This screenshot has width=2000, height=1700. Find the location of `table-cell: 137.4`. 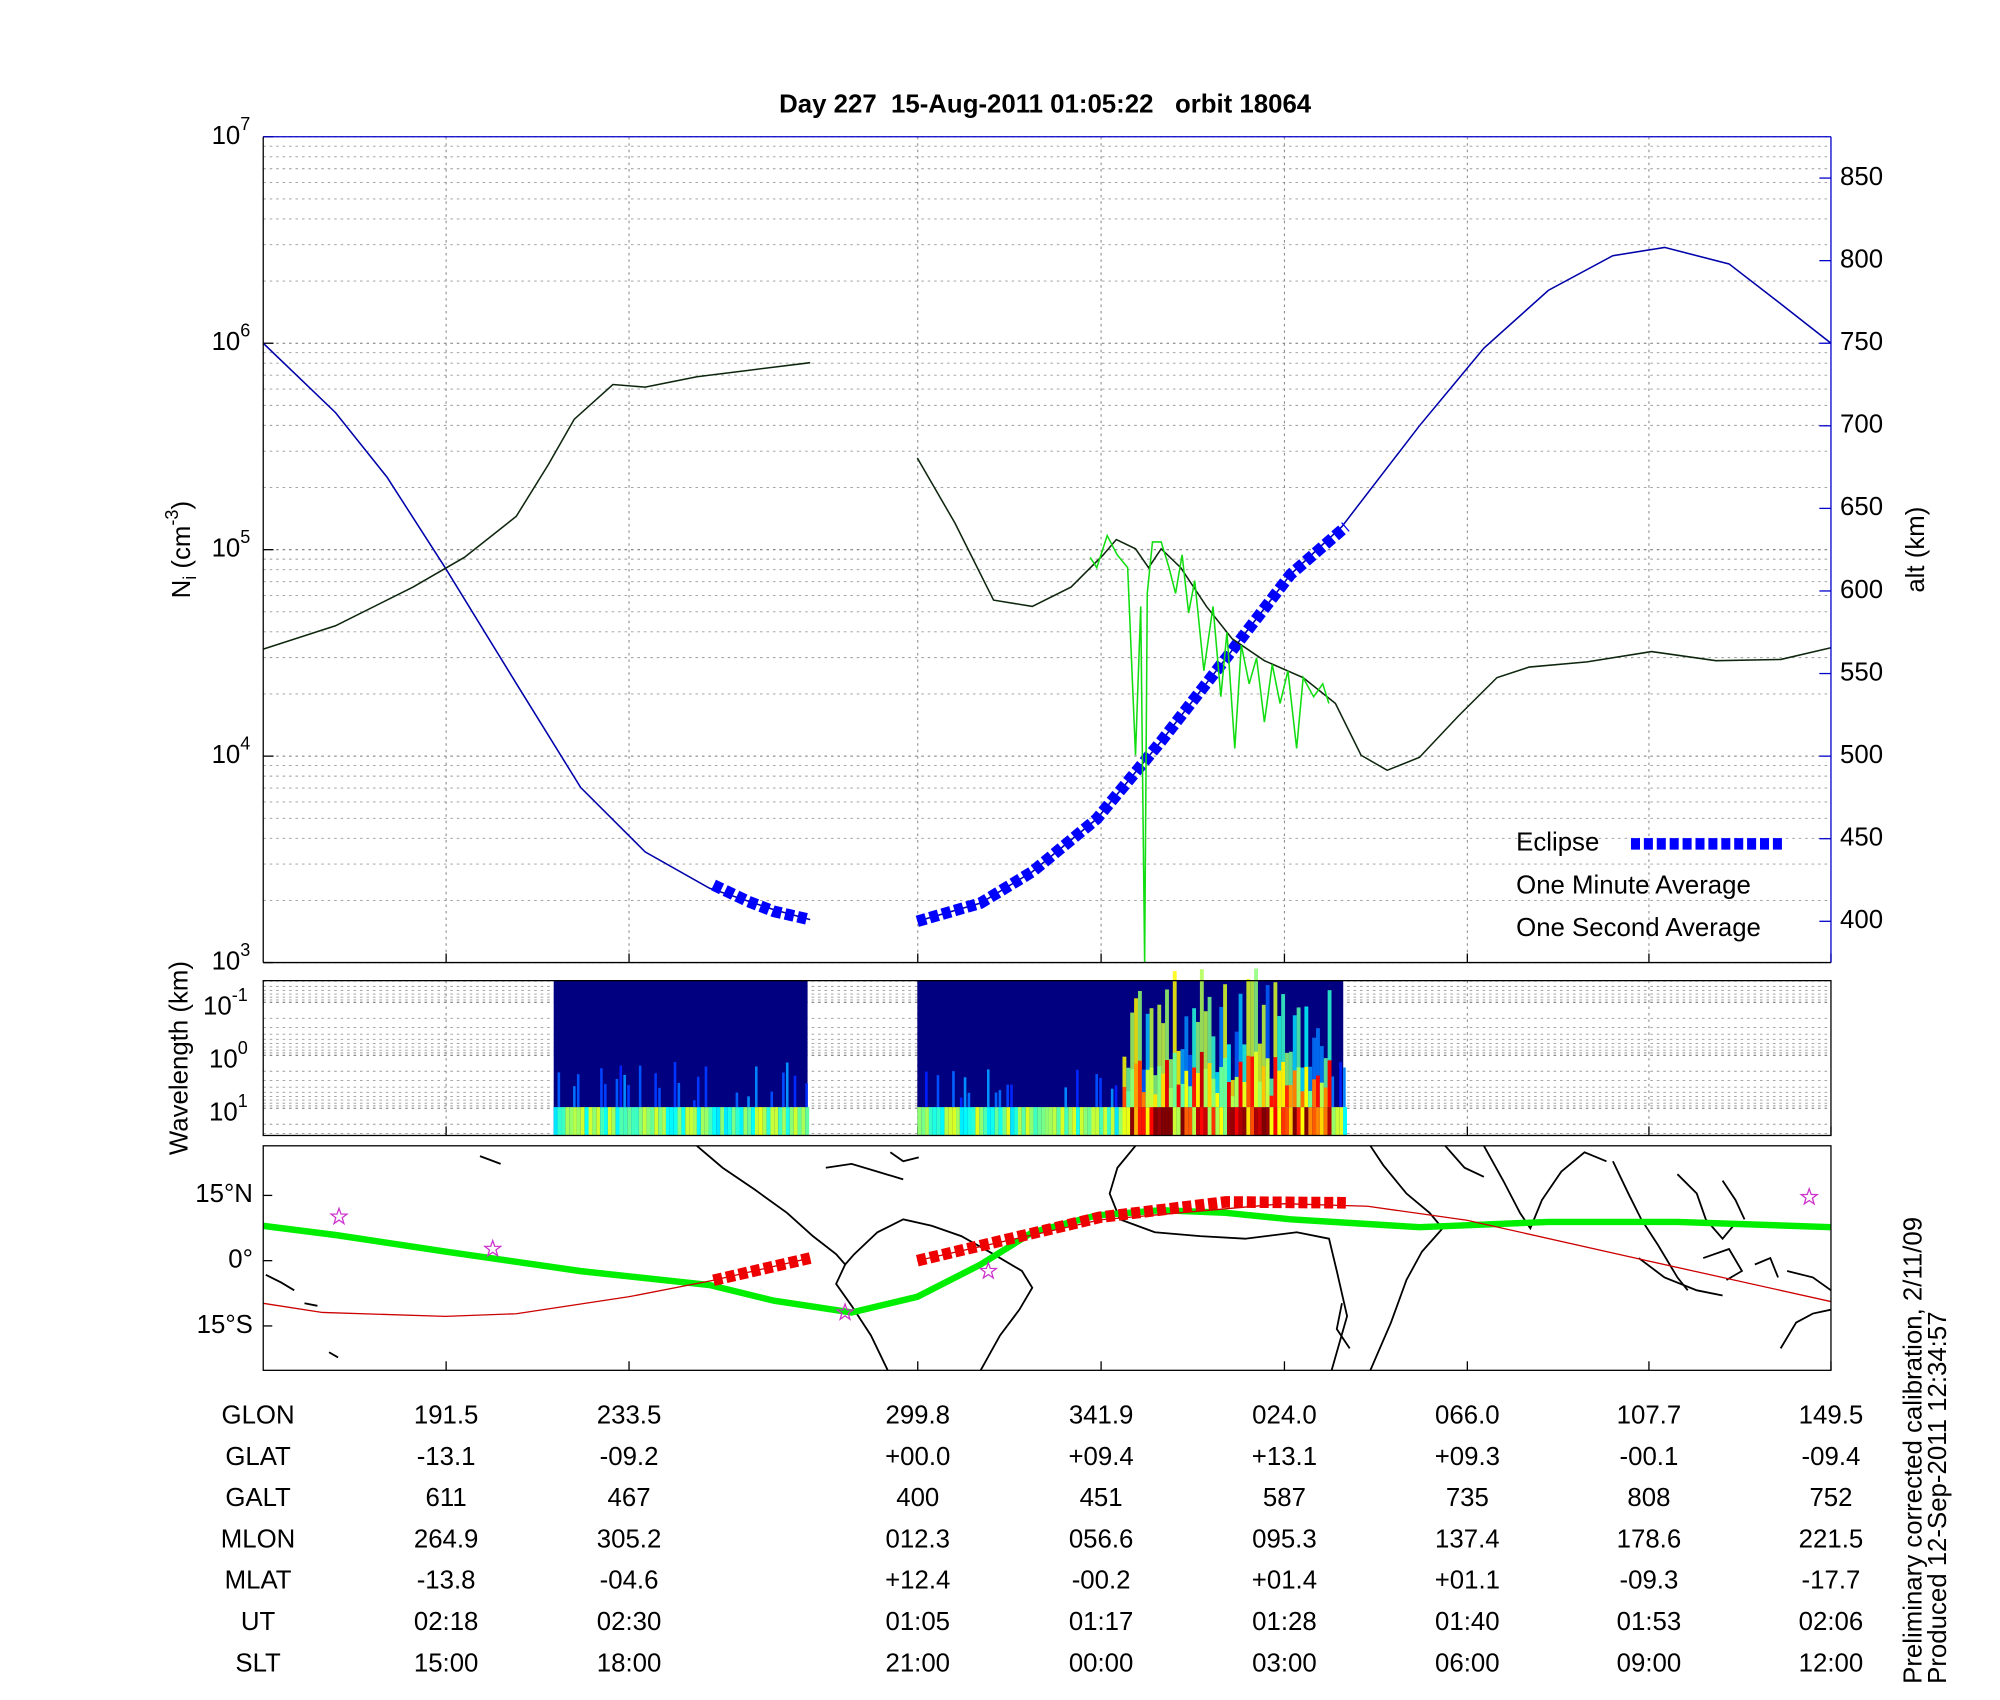

table-cell: 137.4 is located at coordinates (1467, 1539).